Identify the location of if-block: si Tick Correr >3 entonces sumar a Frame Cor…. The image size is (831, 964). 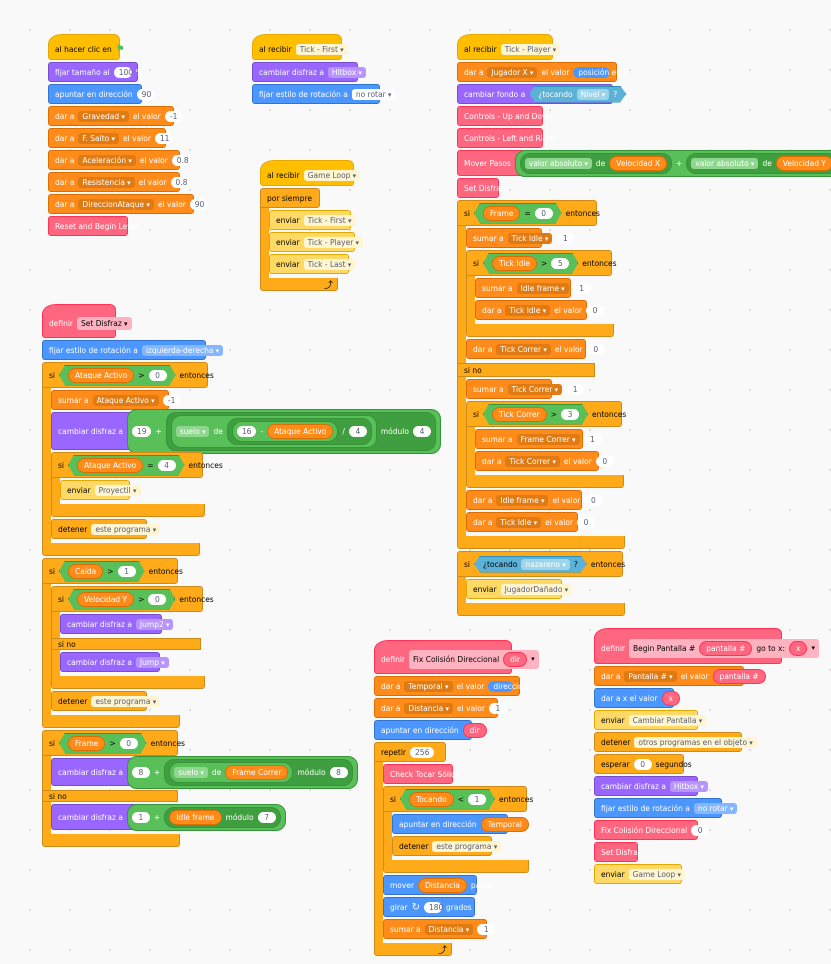
(546, 444).